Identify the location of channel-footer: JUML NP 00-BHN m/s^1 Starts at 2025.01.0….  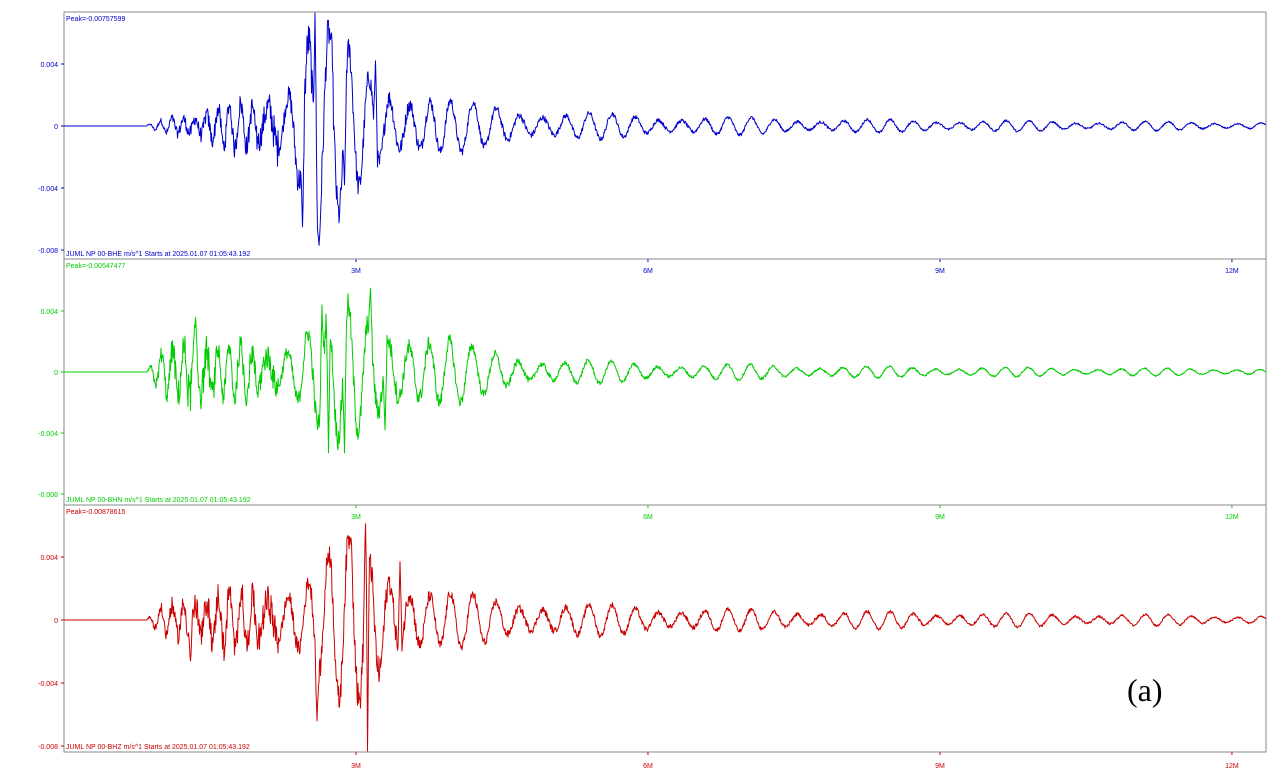
(158, 500).